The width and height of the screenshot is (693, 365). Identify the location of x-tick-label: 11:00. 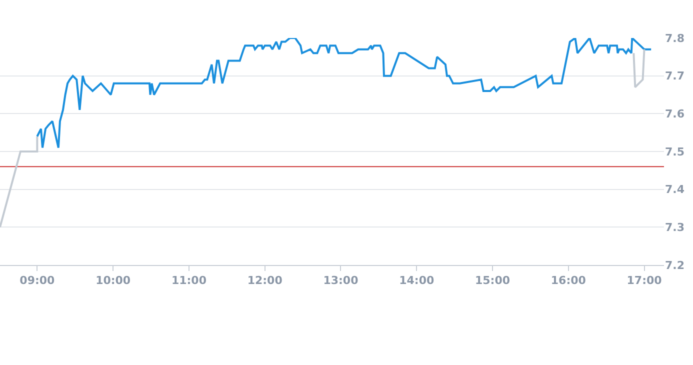
(189, 281).